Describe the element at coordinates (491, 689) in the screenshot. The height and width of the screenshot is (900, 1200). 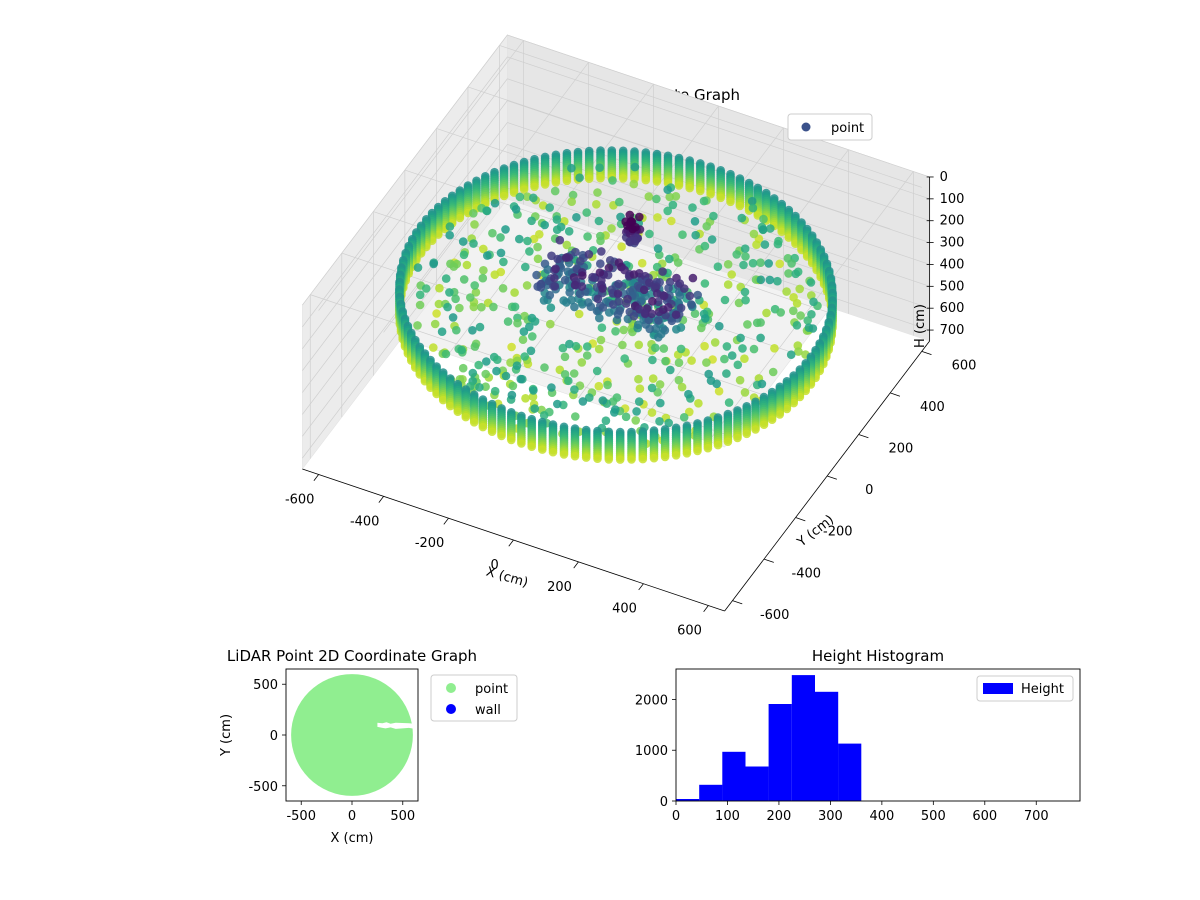
I see `chart-2d-legend-point-label: point` at that location.